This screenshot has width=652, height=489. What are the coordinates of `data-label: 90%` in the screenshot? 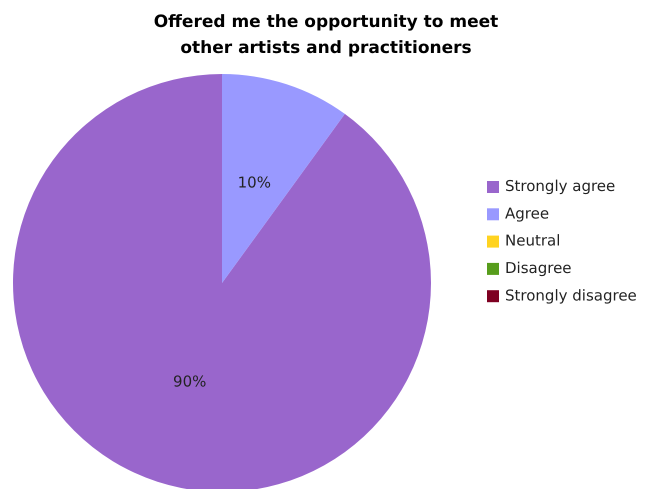 It's located at (189, 381).